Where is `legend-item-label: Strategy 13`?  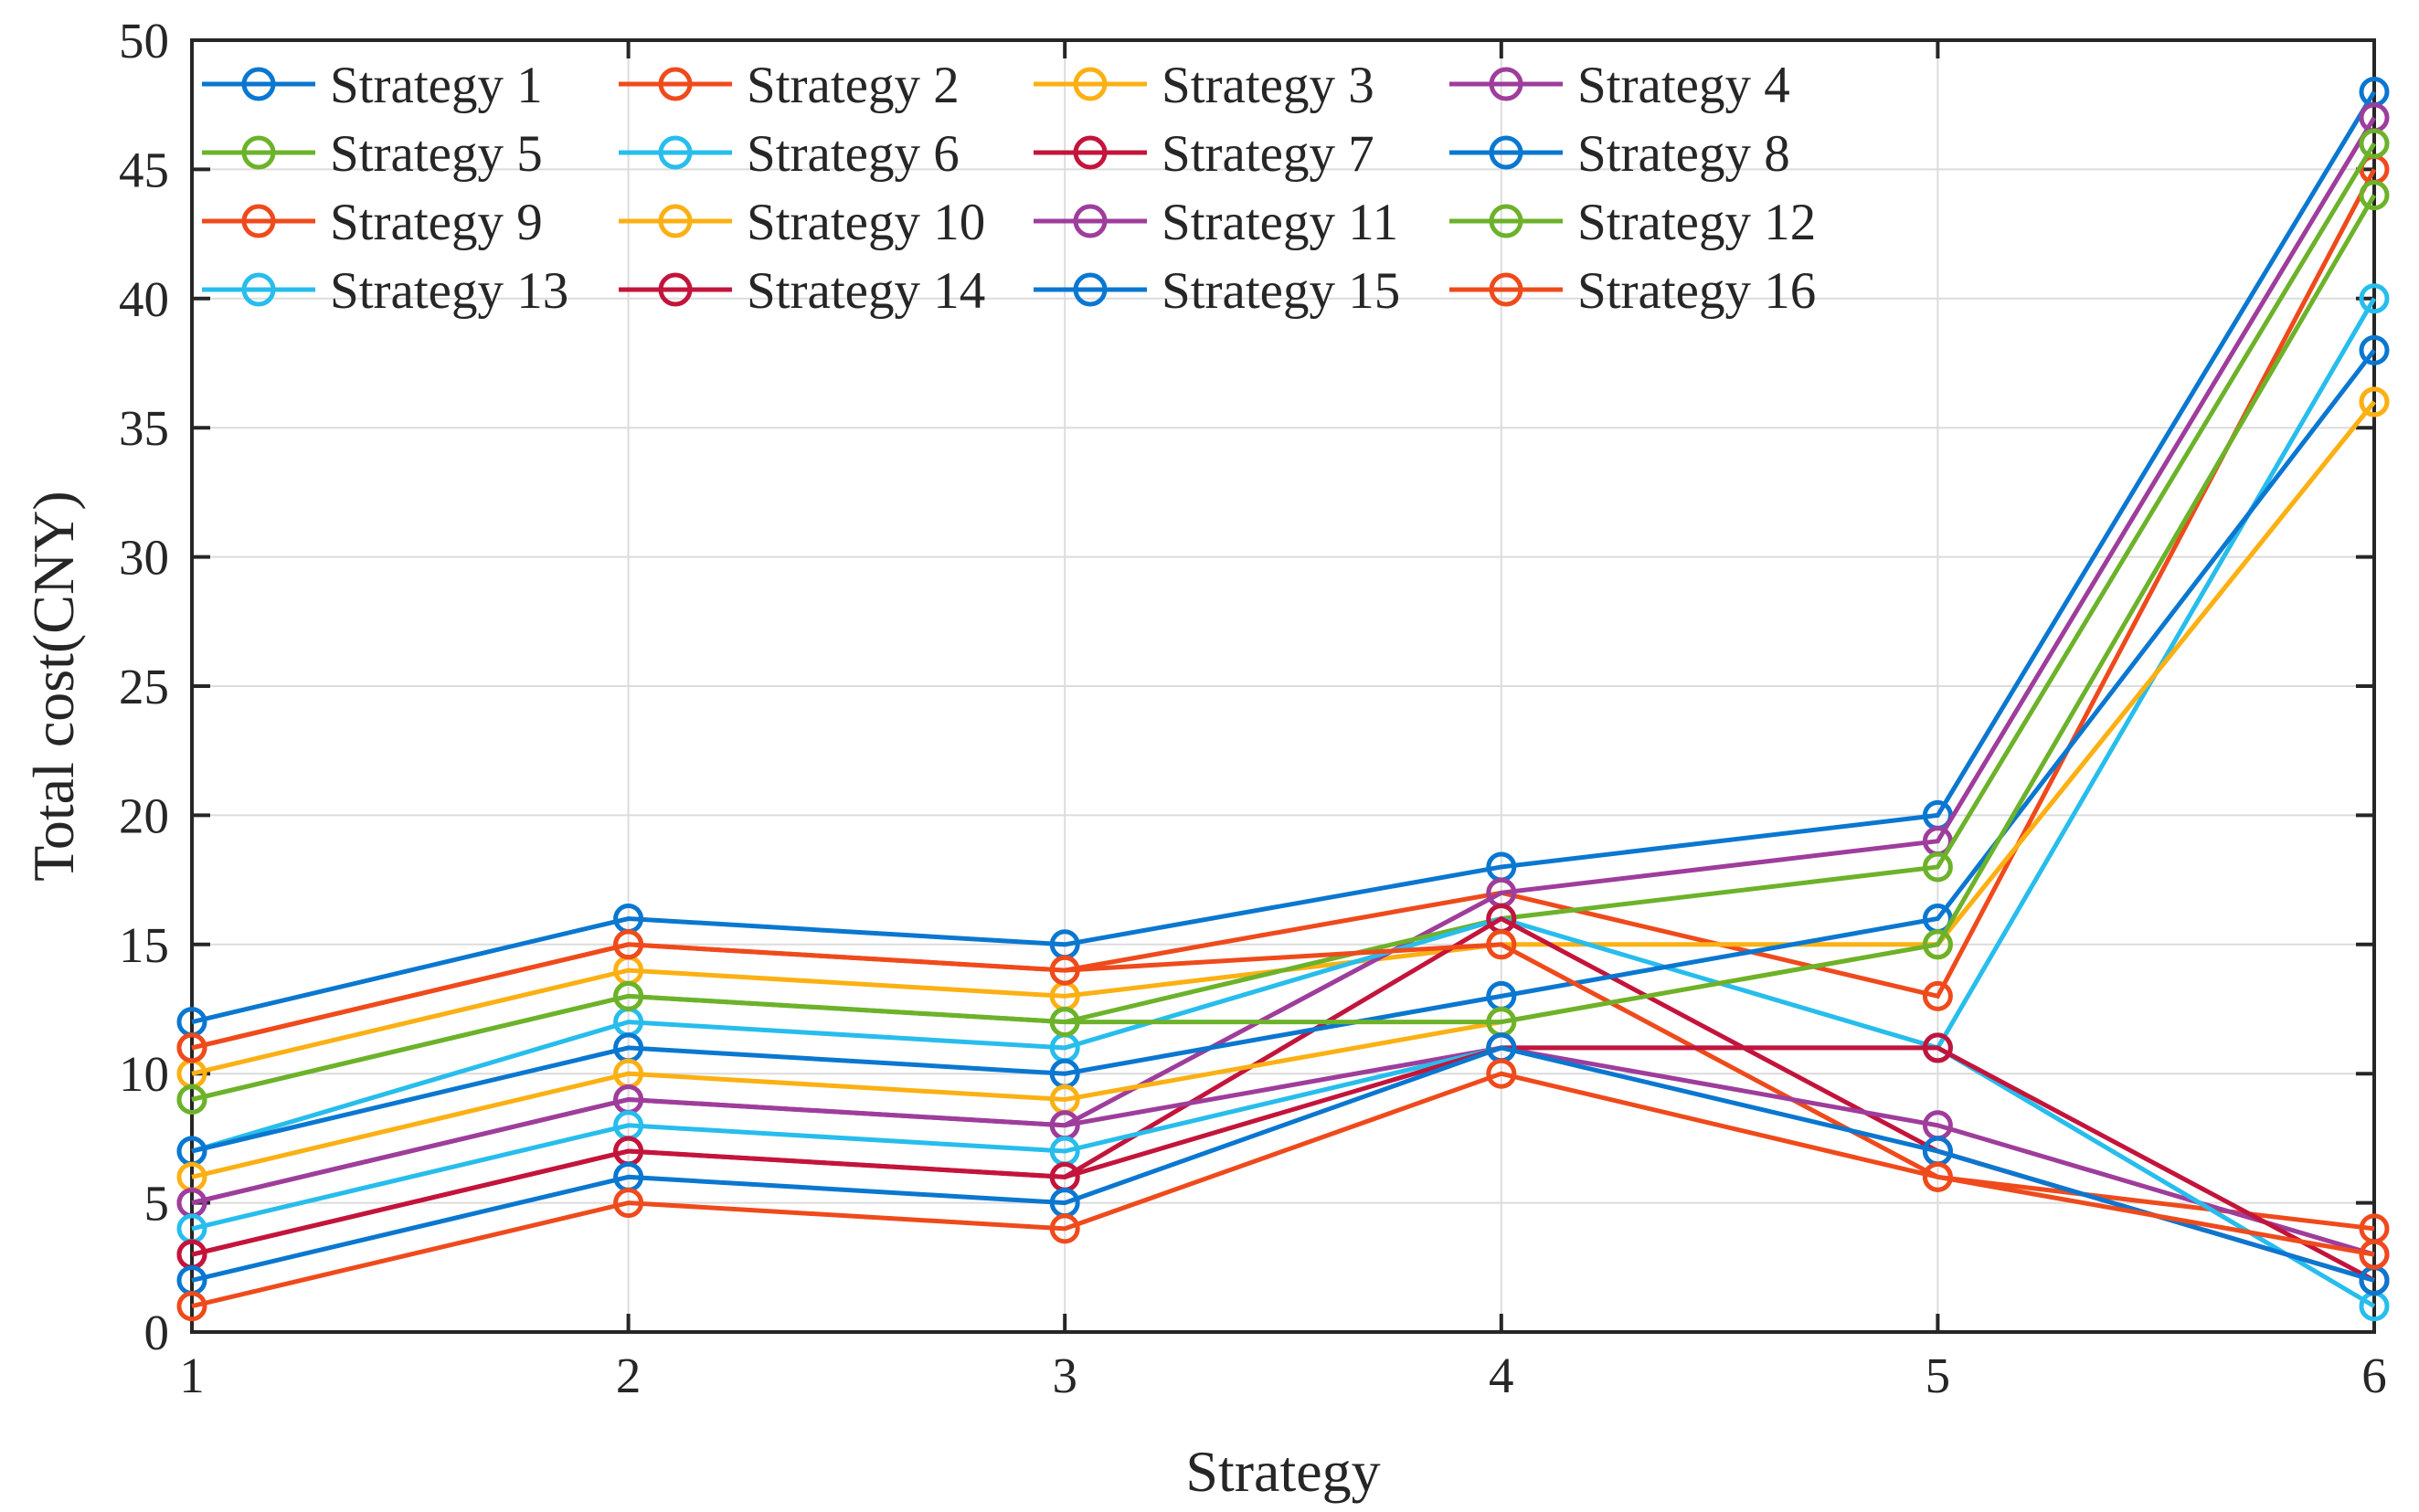 legend-item-label: Strategy 13 is located at coordinates (449, 291).